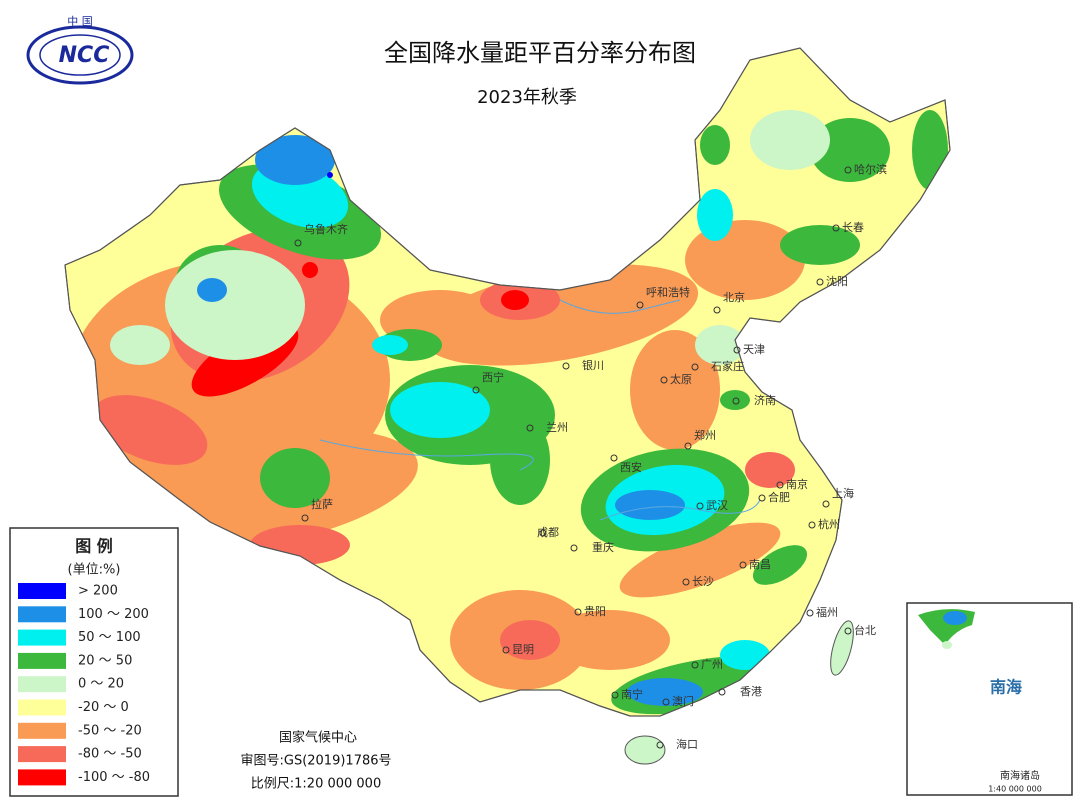 The width and height of the screenshot is (1080, 803). Describe the element at coordinates (1020, 775) in the screenshot. I see `inset-caption: 南海诸岛` at that location.